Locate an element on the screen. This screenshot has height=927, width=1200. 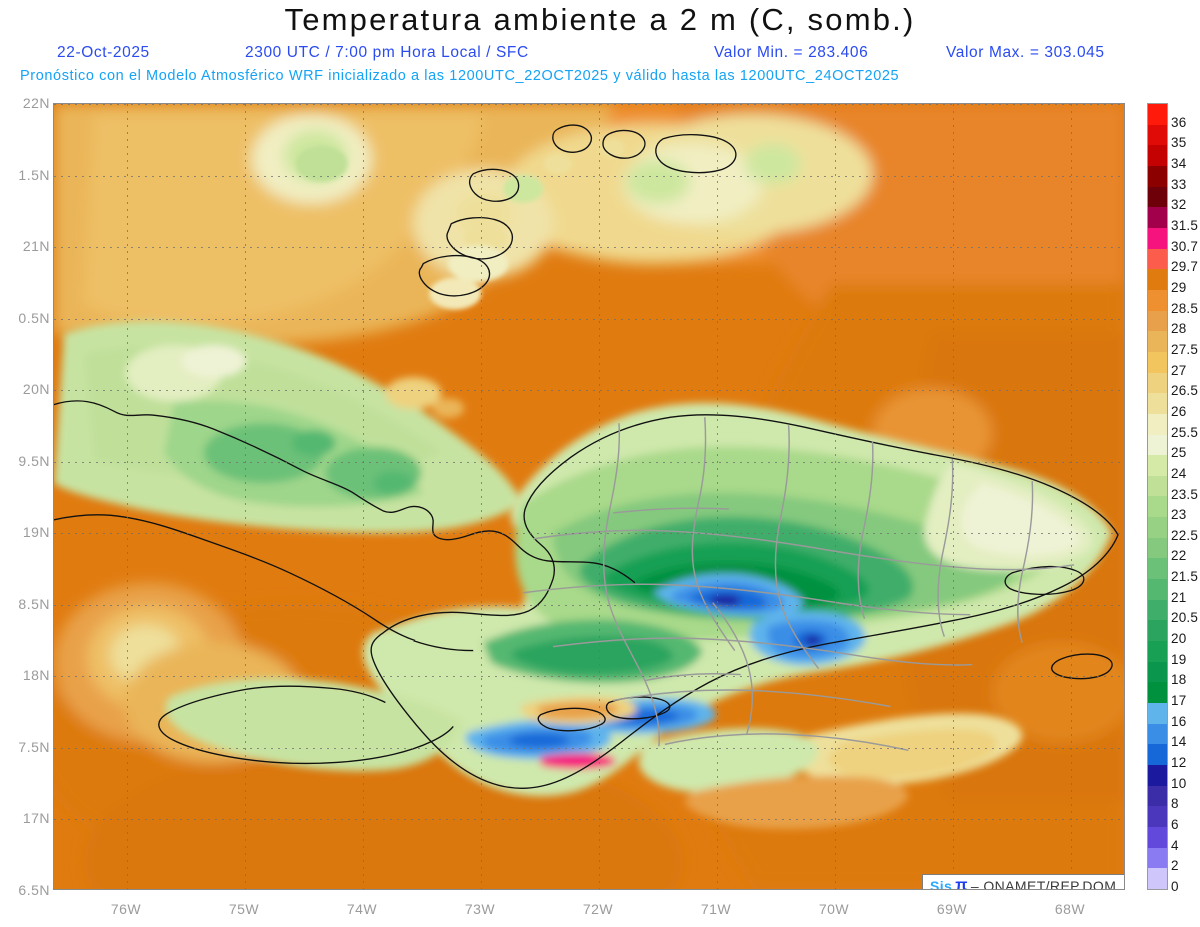
lon-tick-label: 72W is located at coordinates (598, 909).